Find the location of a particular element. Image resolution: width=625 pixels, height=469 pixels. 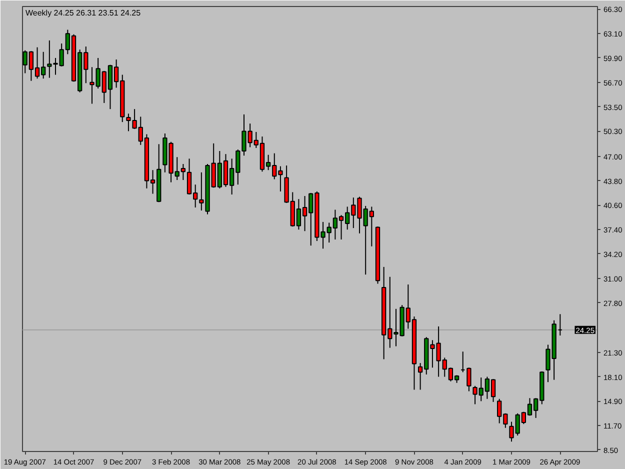

chart-title: Weekly 24.25 26.31 23.51 24.25 is located at coordinates (84, 13).